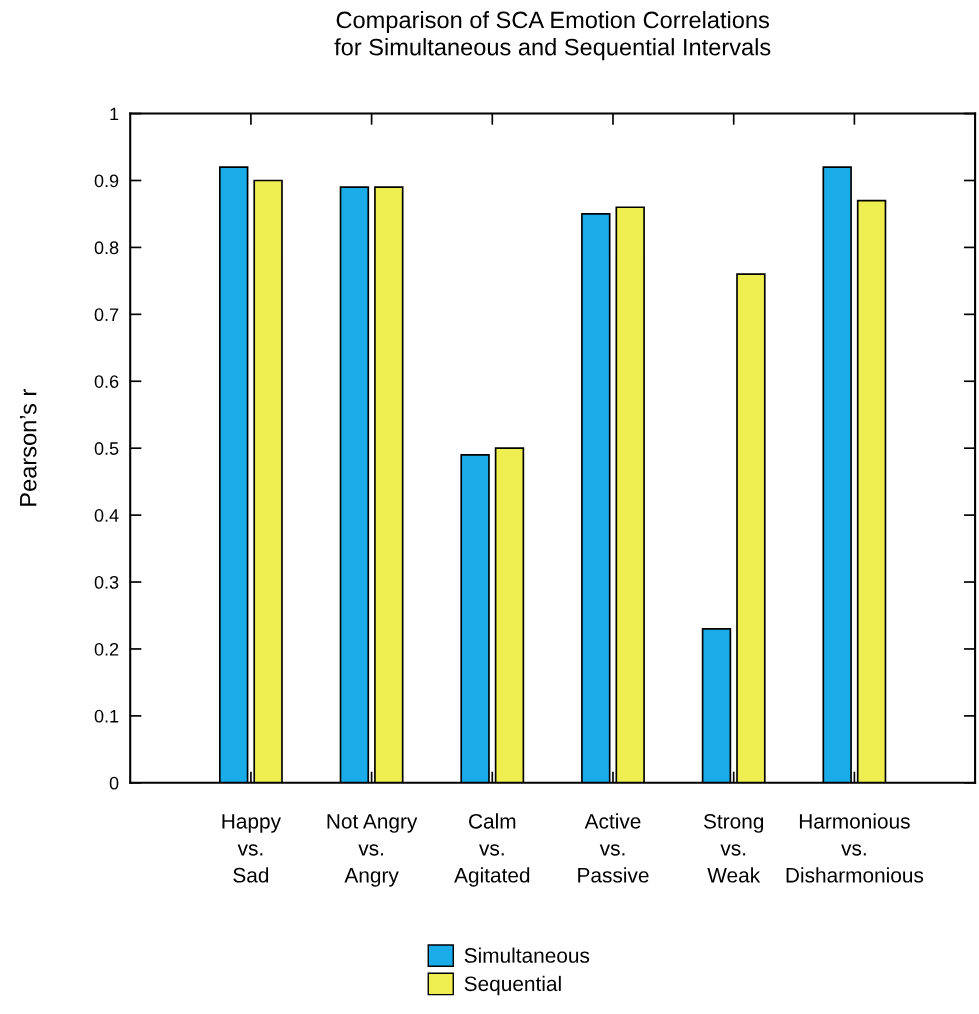 Image resolution: width=979 pixels, height=1014 pixels. I want to click on legend-label: Sequential, so click(512, 985).